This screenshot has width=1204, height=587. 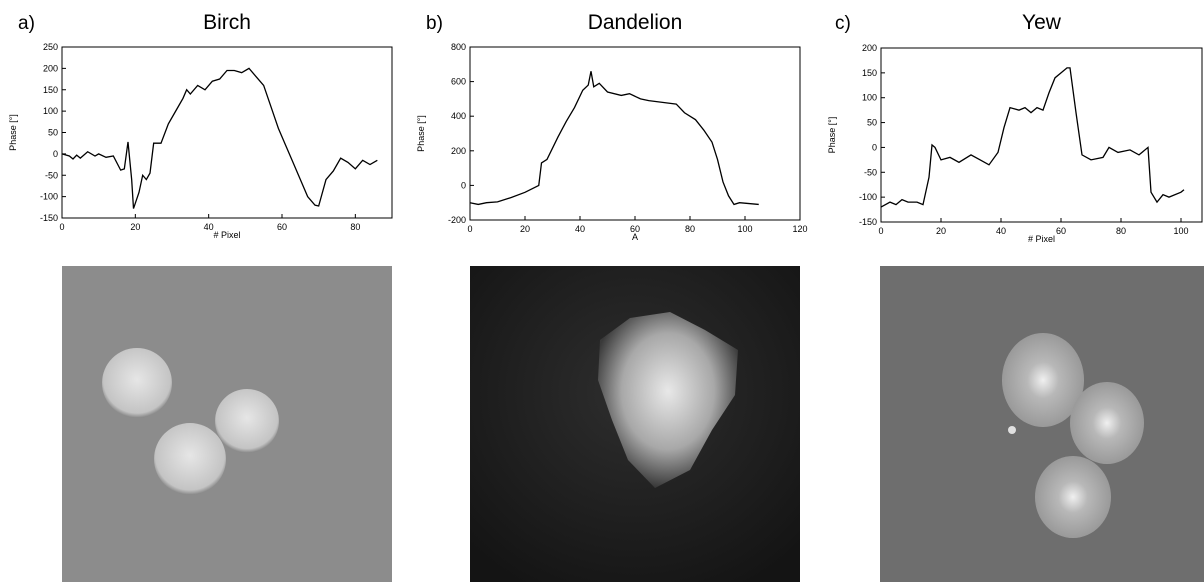 What do you see at coordinates (843, 23) in the screenshot?
I see `panel-label: c)` at bounding box center [843, 23].